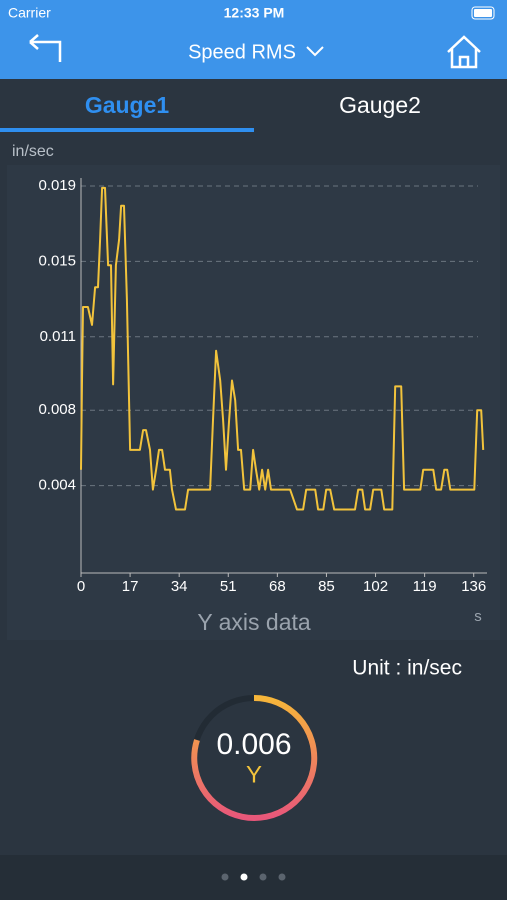 This screenshot has height=900, width=507. Describe the element at coordinates (478, 616) in the screenshot. I see `x-unit: s` at that location.